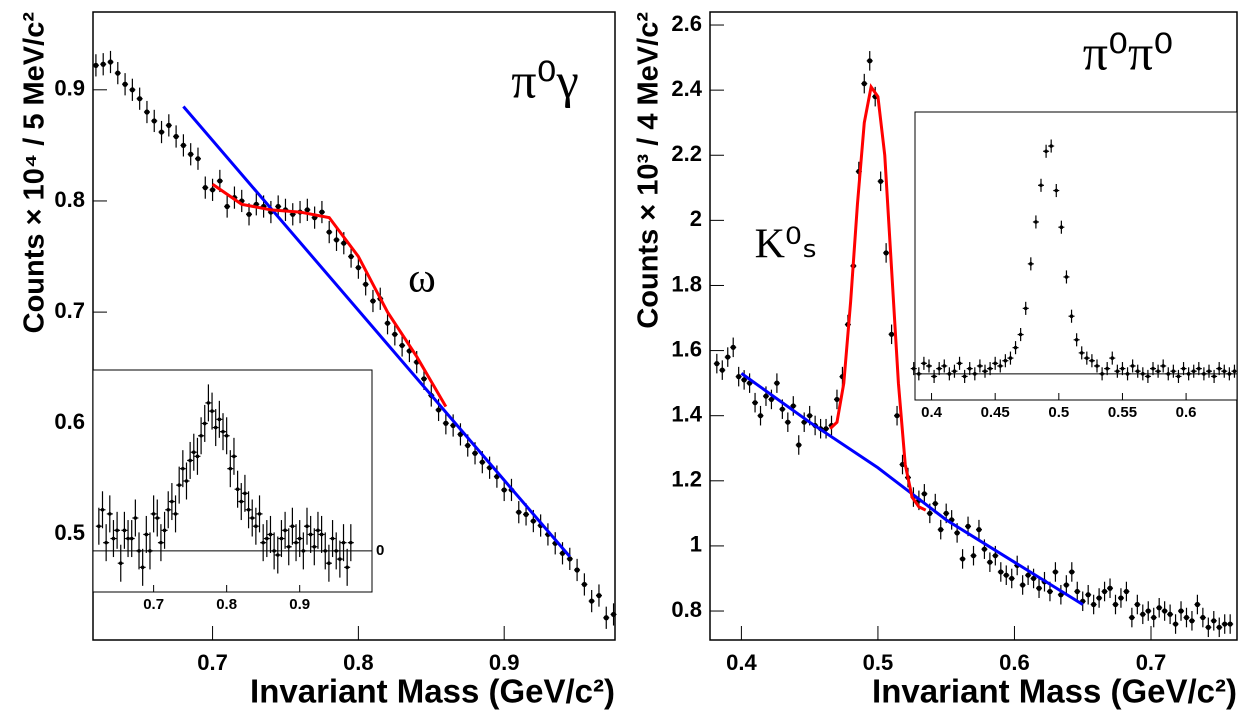 Image resolution: width=1242 pixels, height=719 pixels. I want to click on y-tick-label: 0.8, so click(69, 199).